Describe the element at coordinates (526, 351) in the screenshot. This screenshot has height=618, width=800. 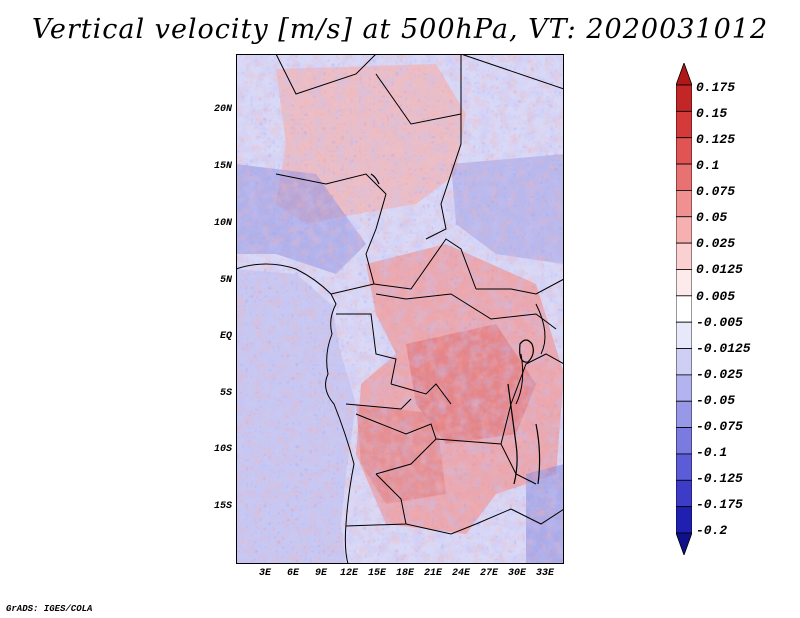
I see `lake-victoria` at that location.